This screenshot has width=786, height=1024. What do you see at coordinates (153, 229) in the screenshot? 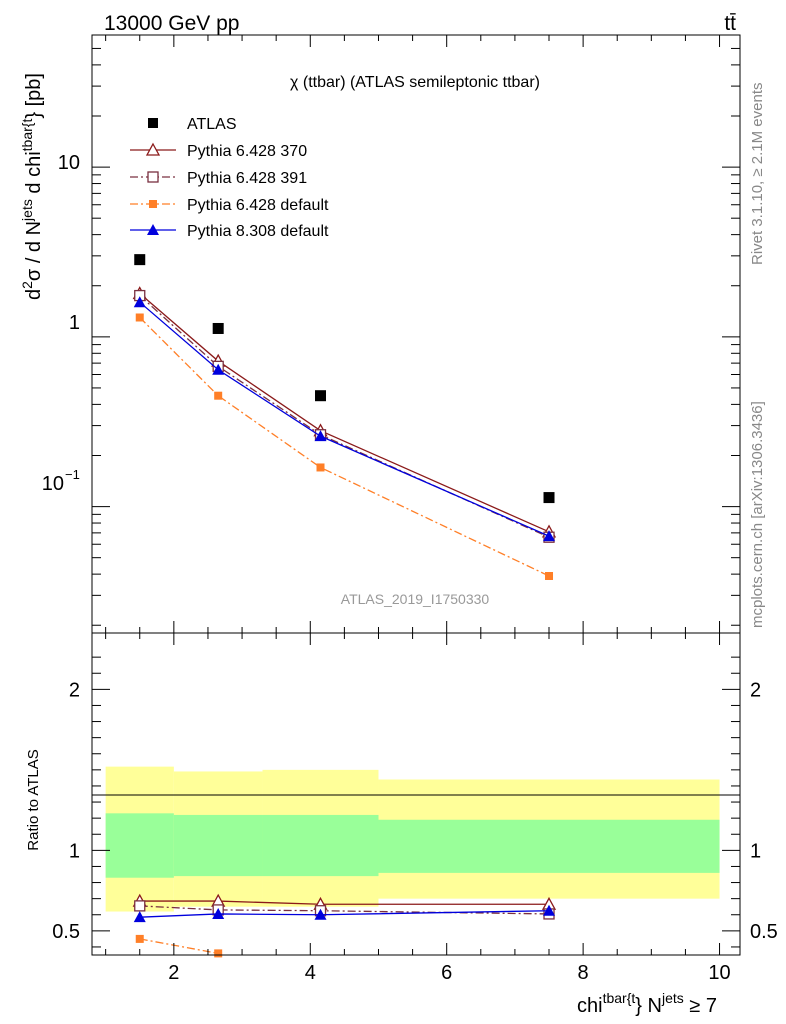
I see `legend-marker-pythia8-default` at bounding box center [153, 229].